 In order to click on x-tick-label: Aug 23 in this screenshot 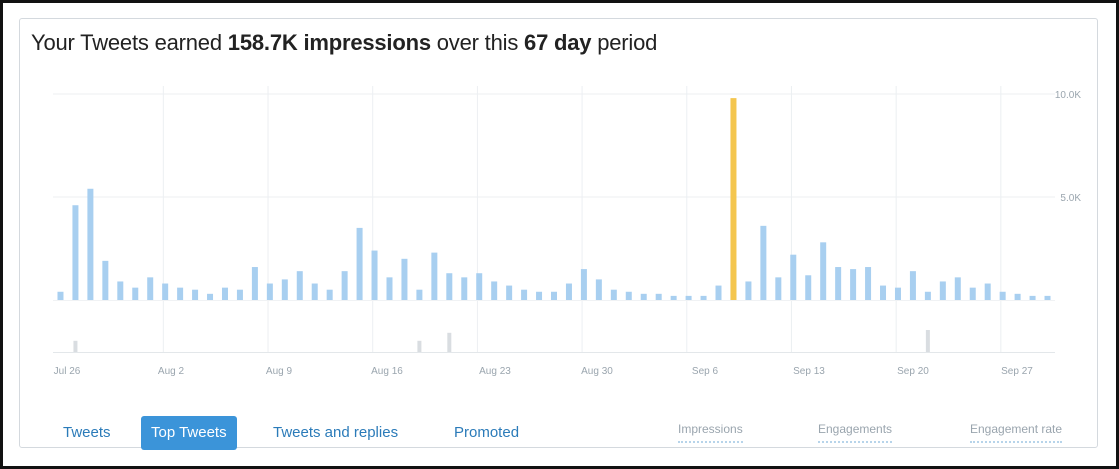, I will do `click(495, 371)`.